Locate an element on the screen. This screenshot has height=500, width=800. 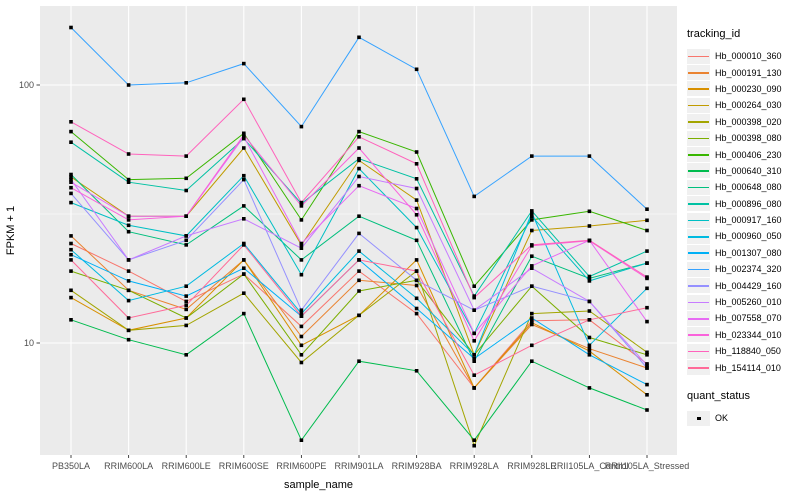
legend-item-label: Hb_154114_010 is located at coordinates (748, 367).